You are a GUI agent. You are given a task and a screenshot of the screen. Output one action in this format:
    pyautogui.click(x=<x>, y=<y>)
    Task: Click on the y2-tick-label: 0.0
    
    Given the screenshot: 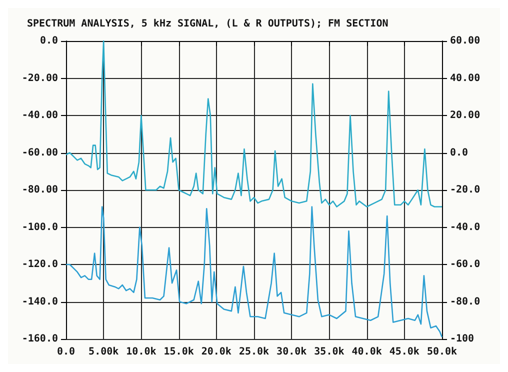 What is the action you would take?
    pyautogui.click(x=459, y=152)
    